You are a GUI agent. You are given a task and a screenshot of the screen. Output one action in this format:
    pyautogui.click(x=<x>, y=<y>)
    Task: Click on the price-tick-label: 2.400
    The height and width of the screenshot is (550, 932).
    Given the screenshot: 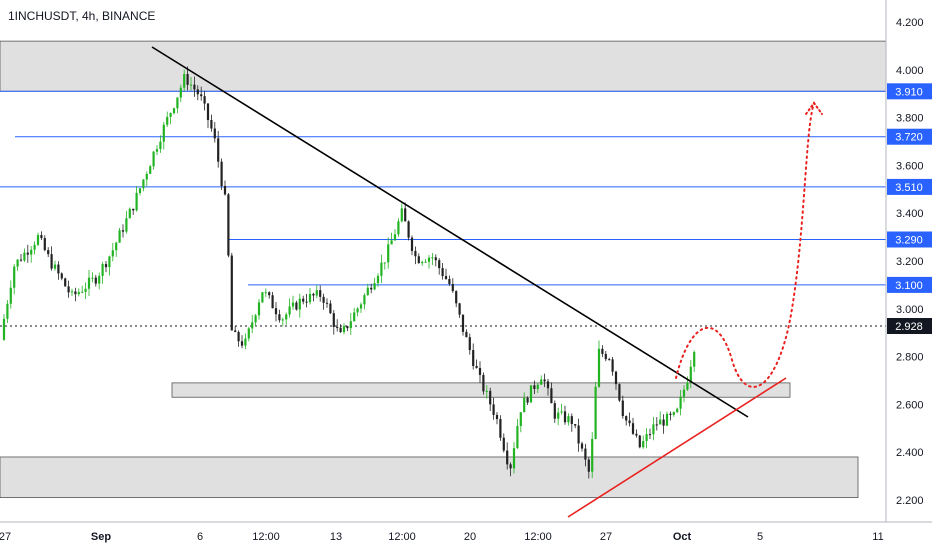 What is the action you would take?
    pyautogui.click(x=910, y=453)
    